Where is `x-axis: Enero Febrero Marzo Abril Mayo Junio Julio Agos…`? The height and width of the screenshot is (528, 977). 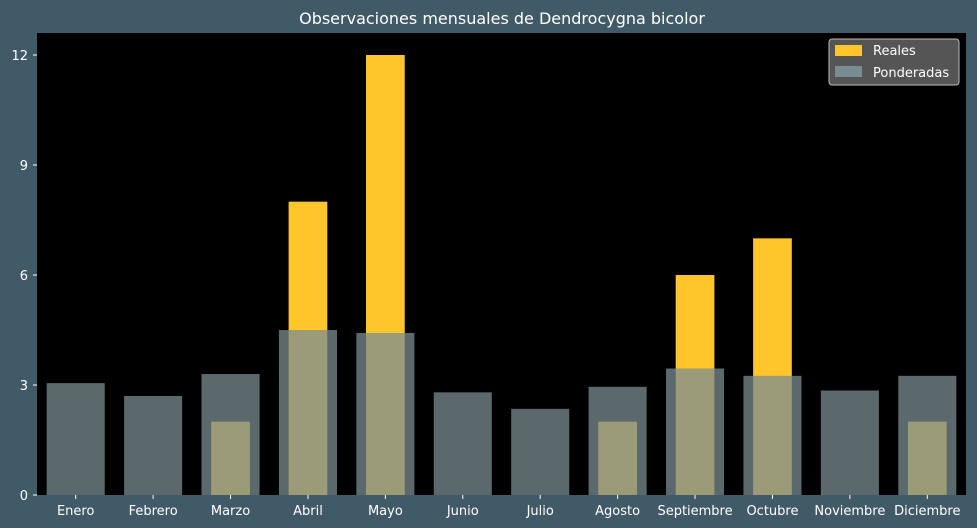 x-axis: Enero Febrero Marzo Abril Mayo Junio Julio Agos… is located at coordinates (508, 507).